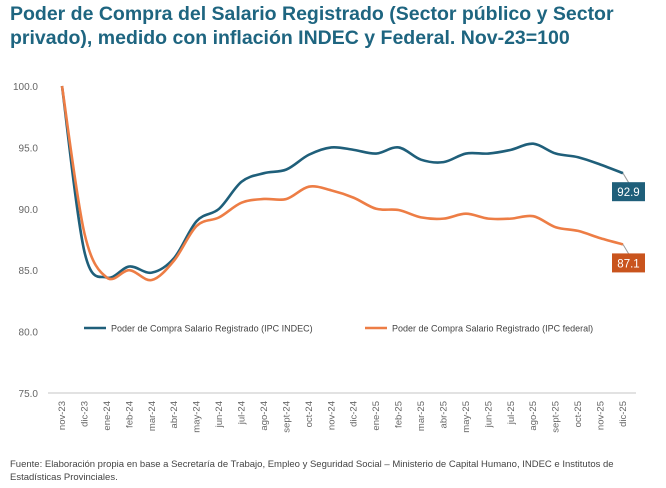 The image size is (666, 488). I want to click on x-tick-label: oct-24, so click(309, 414).